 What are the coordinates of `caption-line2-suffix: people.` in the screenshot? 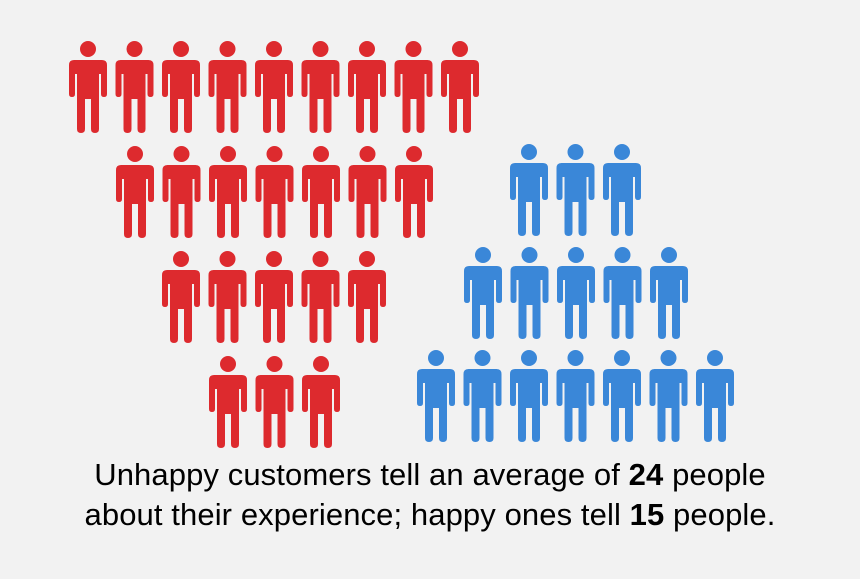 It's located at (720, 514).